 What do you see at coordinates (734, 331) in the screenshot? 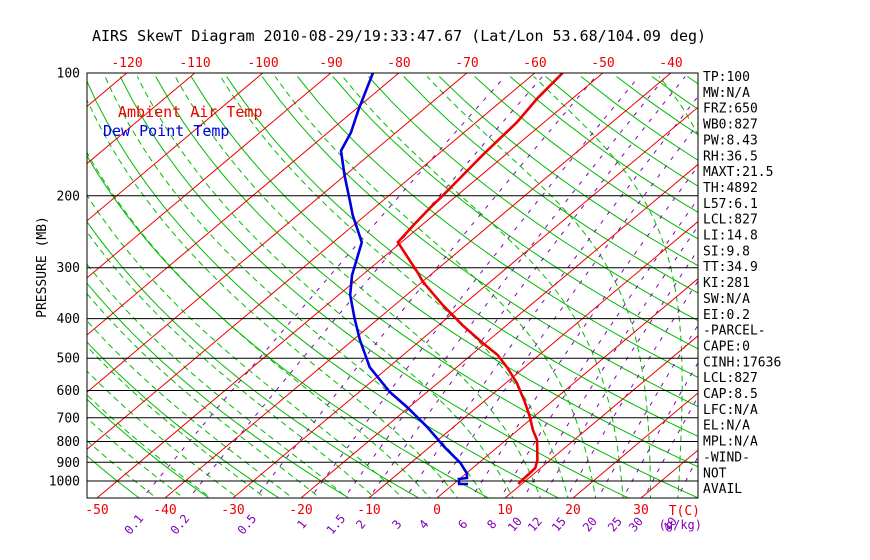
I see `stat-line: -PARCEL-` at bounding box center [734, 331].